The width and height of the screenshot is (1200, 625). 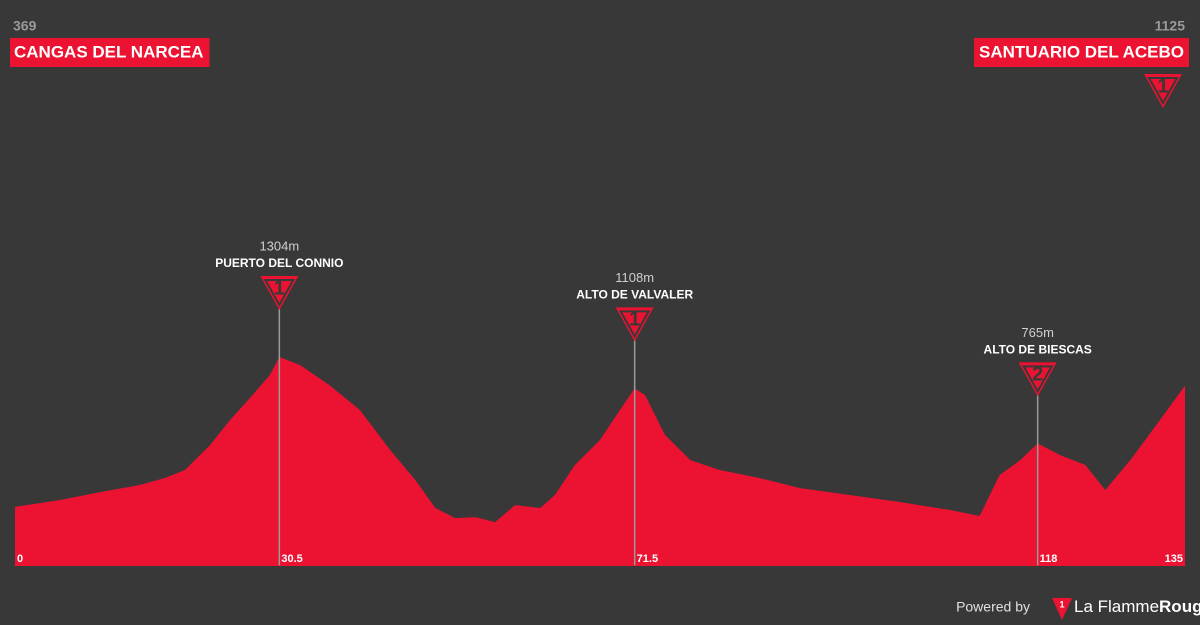 I want to click on start-elevation: 369, so click(x=25, y=26).